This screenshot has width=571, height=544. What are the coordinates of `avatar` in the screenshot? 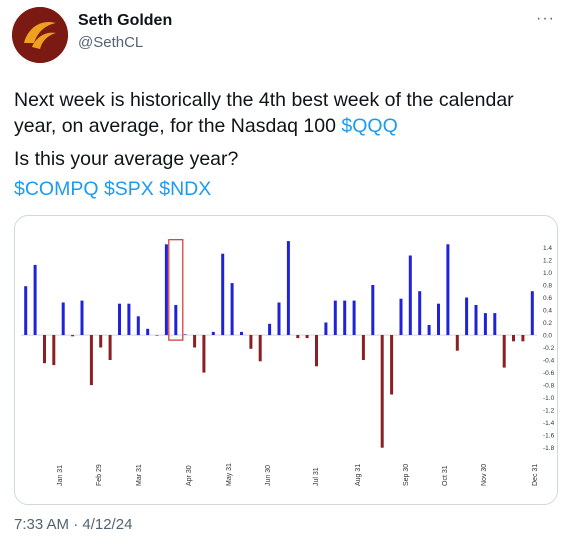 It's located at (40, 35).